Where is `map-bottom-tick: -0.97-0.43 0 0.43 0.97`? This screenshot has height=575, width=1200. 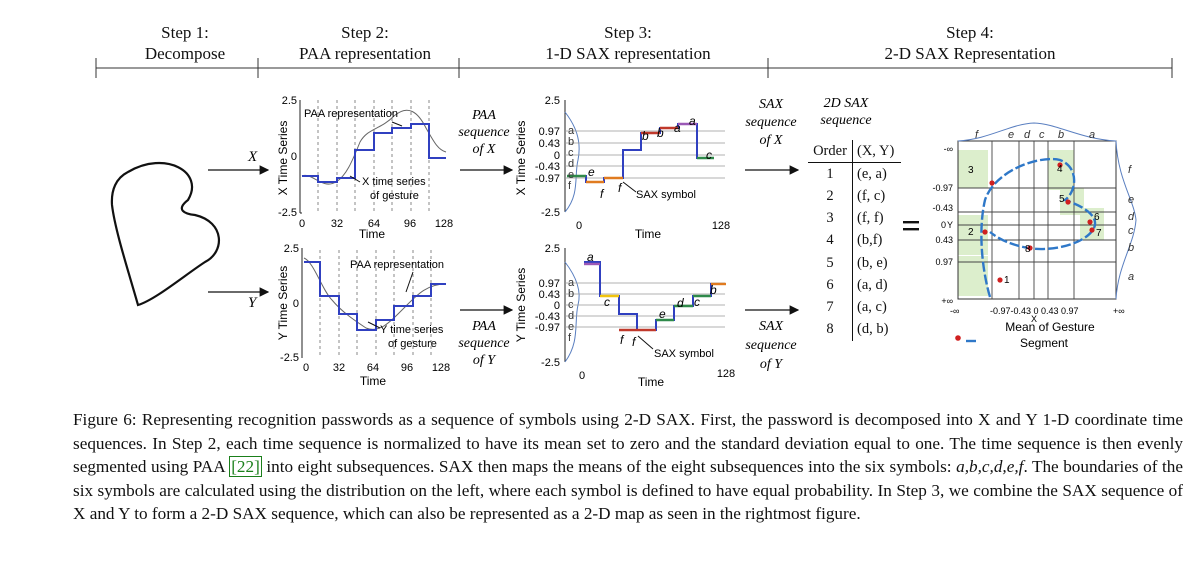
map-bottom-tick: -0.97-0.43 0 0.43 0.97 is located at coordinates (1034, 311).